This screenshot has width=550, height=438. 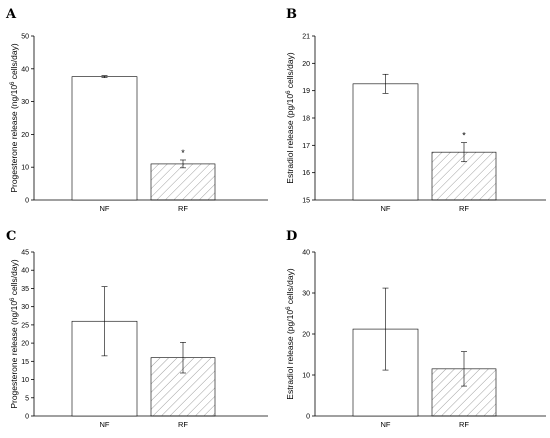 I want to click on y-tick-label: 18, so click(x=306, y=119).